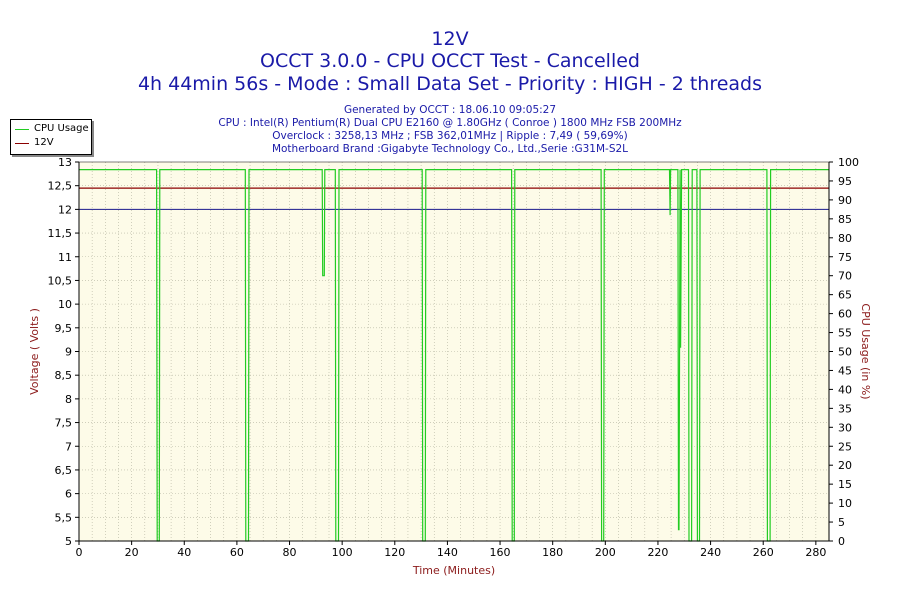 This screenshot has height=600, width=900. I want to click on y-tick-label-left: 12, so click(65, 209).